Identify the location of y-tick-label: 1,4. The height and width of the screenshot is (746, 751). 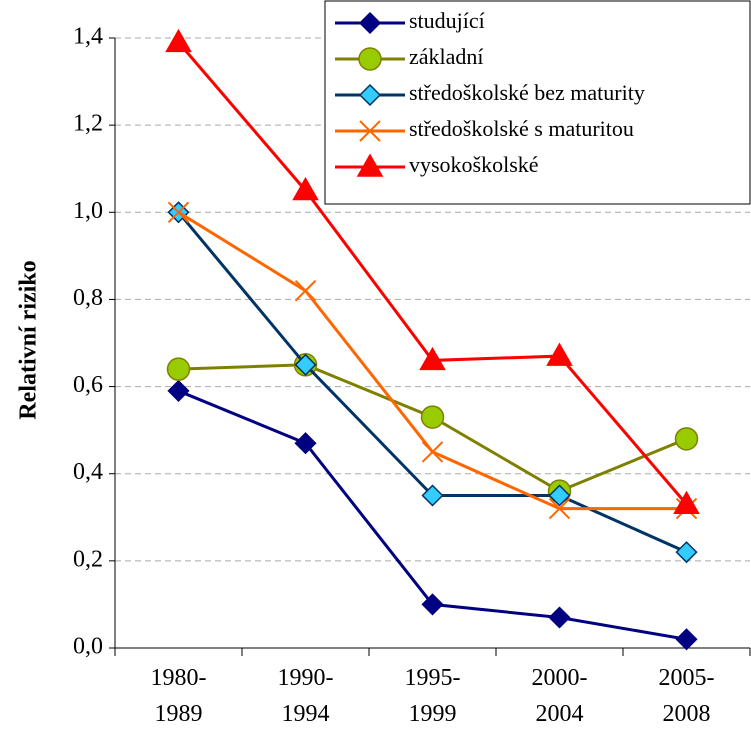
(88, 37).